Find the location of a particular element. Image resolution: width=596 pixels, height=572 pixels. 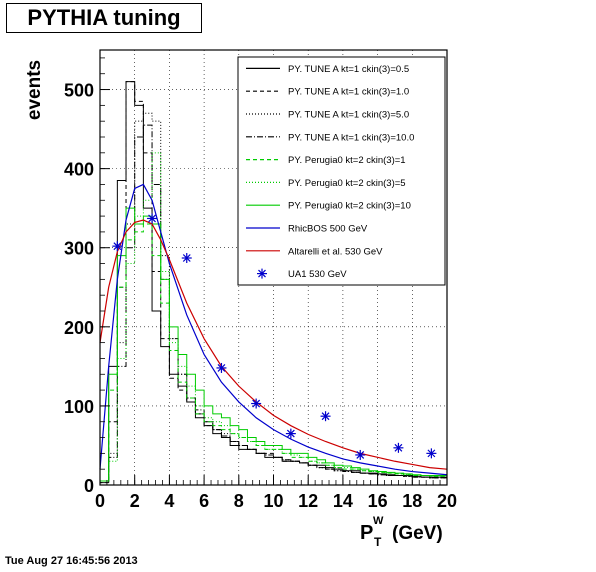

x-axis-label: P W T (GeV) is located at coordinates (401, 532).